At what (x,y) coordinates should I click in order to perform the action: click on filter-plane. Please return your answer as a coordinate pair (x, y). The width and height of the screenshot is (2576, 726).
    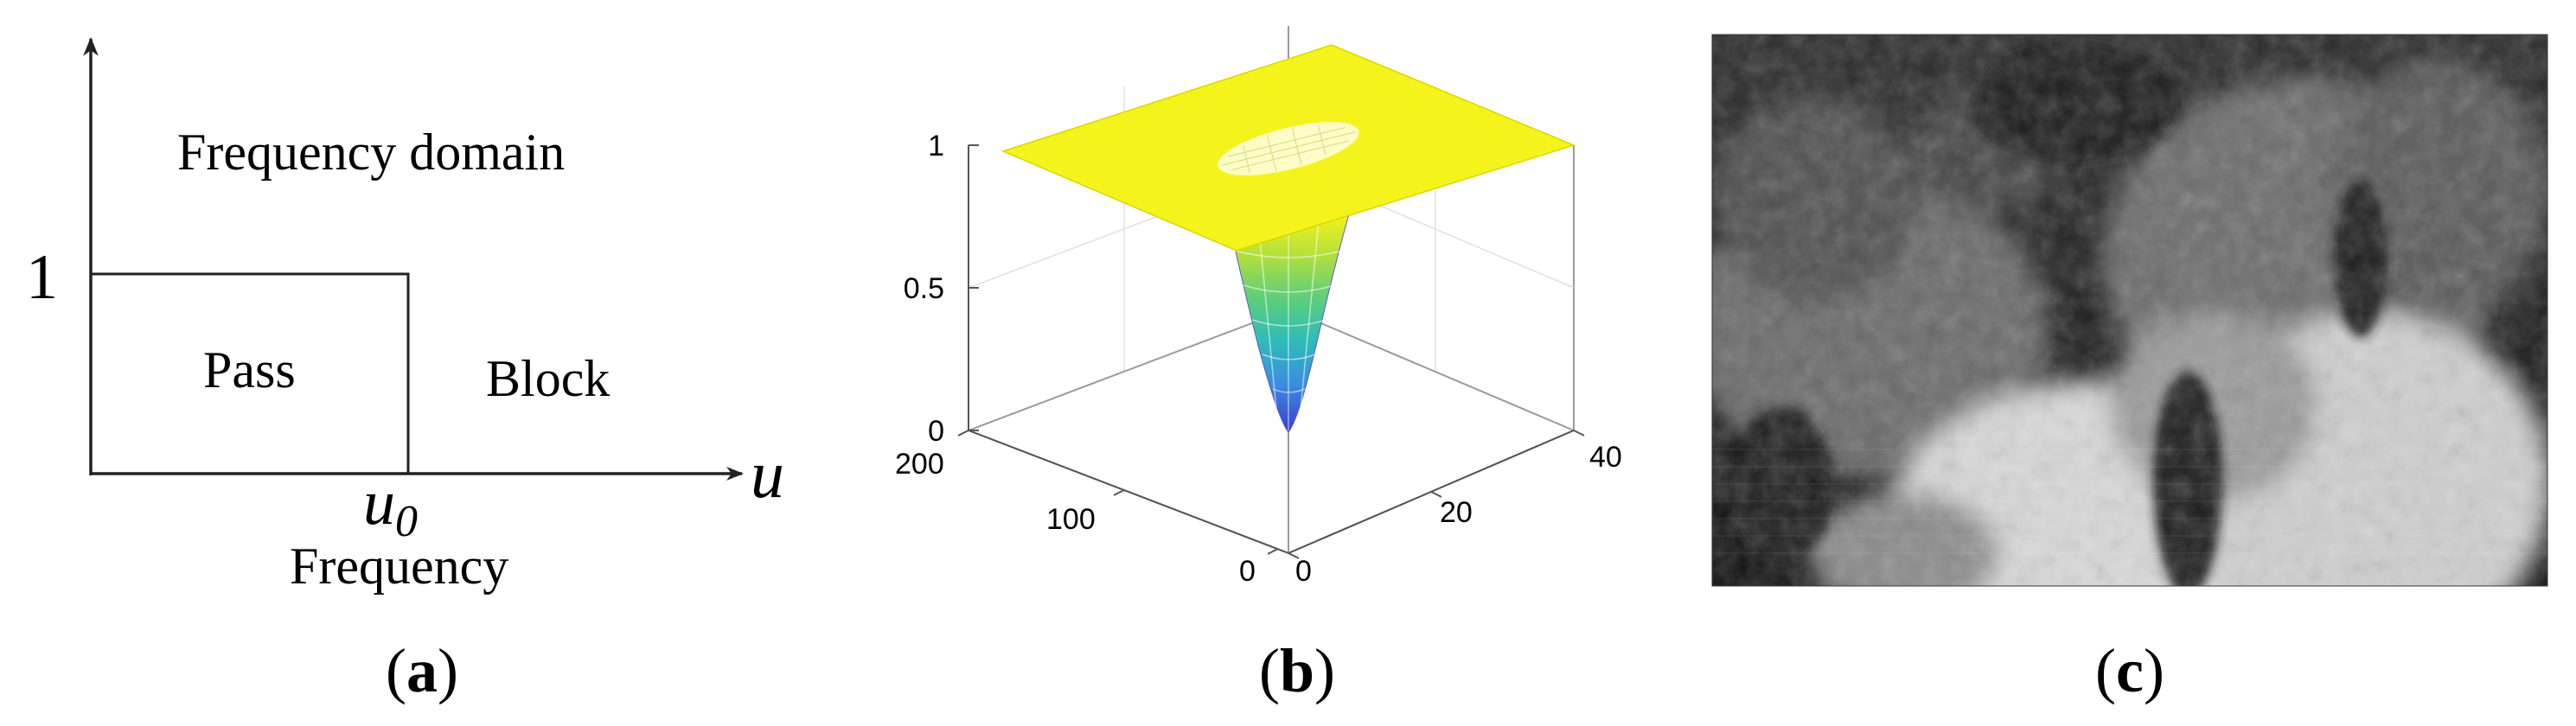
    Looking at the image, I should click on (1288, 148).